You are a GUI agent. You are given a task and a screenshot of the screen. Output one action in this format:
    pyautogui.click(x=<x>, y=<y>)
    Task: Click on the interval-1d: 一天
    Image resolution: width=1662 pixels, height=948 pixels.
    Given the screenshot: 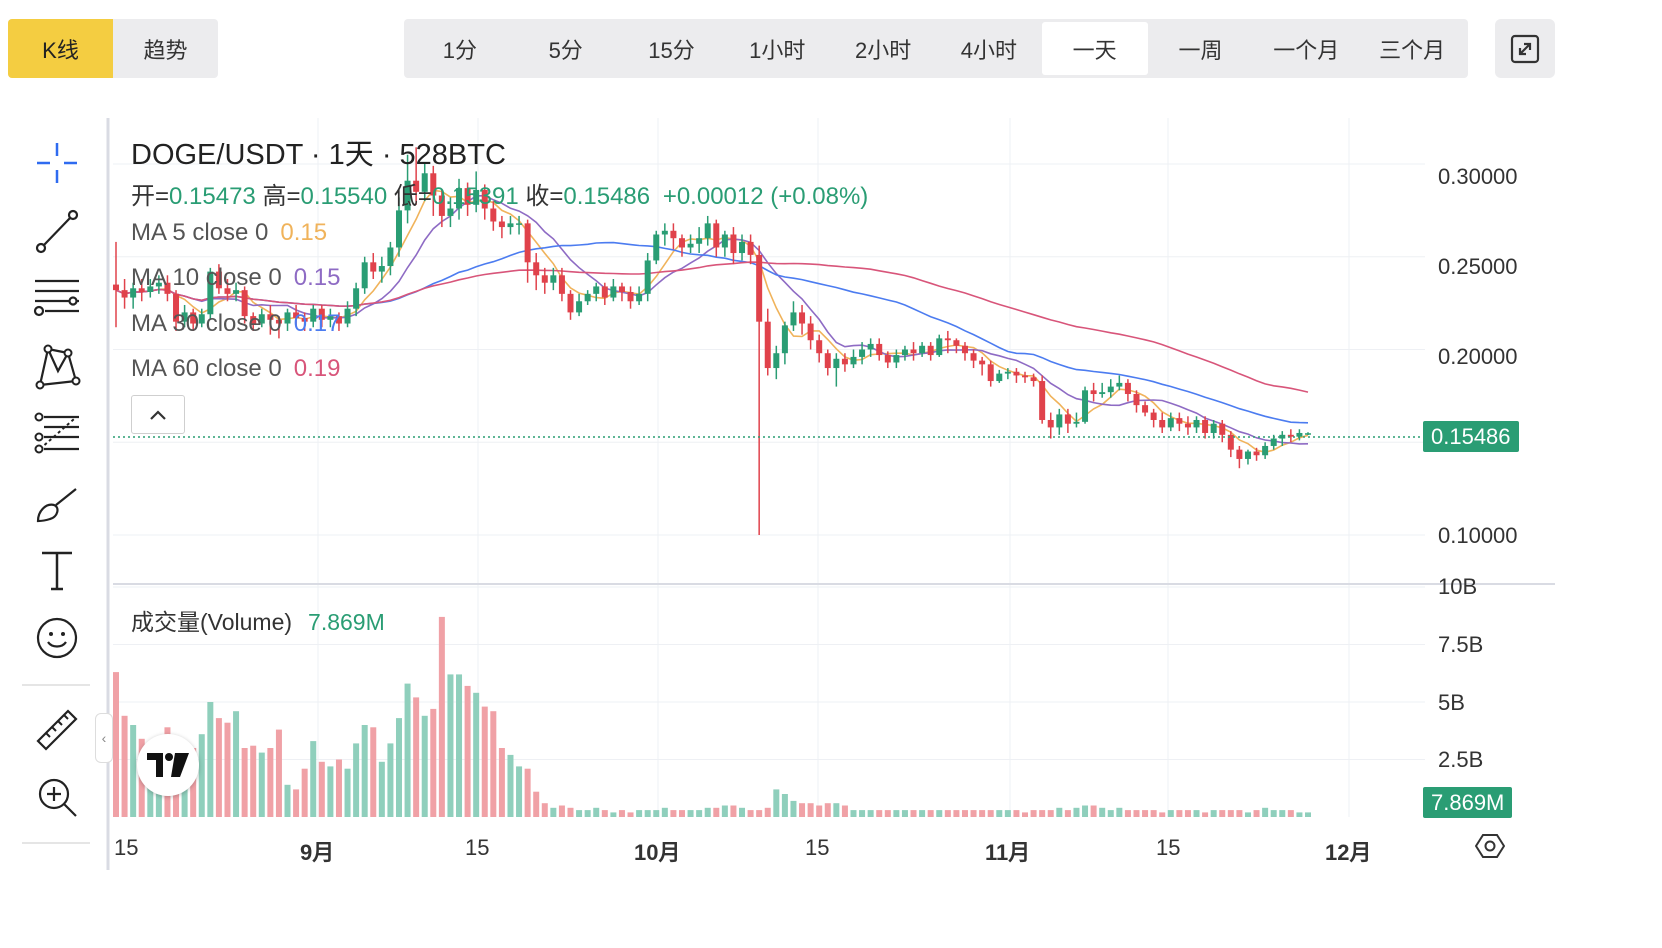 What is the action you would take?
    pyautogui.click(x=1094, y=48)
    